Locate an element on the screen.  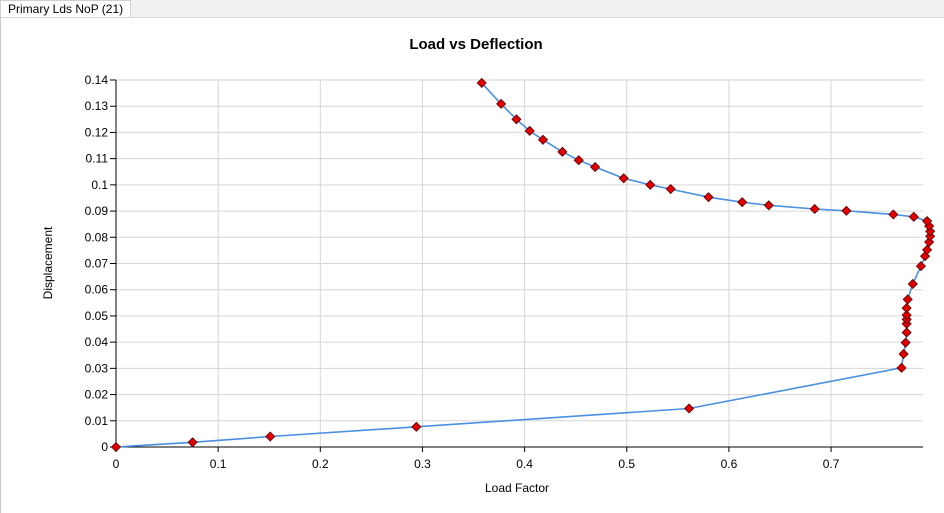
x-axis-ticks: 0 0.1 0.2 0.3 0.4 0.5 0.6 0.7 is located at coordinates (476, 459).